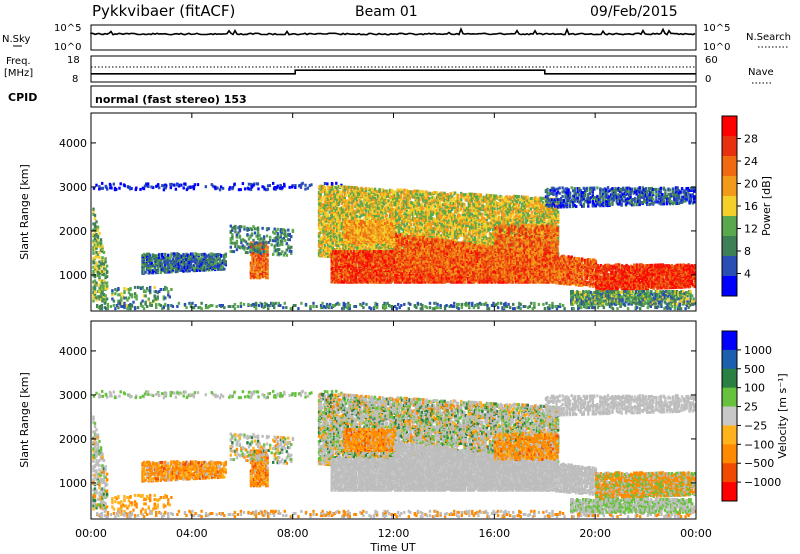 Image resolution: width=800 pixels, height=554 pixels. Describe the element at coordinates (163, 11) in the screenshot. I see `station-title: Pykkvibaer (fitACF)` at that location.